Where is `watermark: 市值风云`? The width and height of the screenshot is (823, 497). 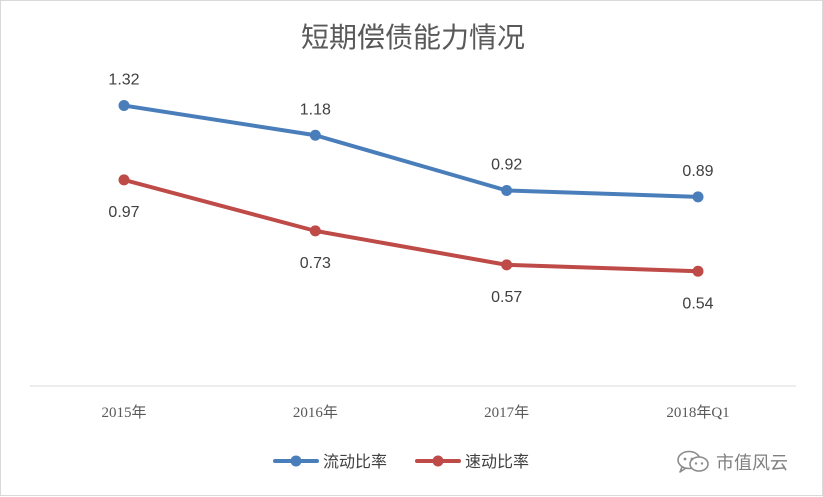 watermark: 市值风云 is located at coordinates (732, 462).